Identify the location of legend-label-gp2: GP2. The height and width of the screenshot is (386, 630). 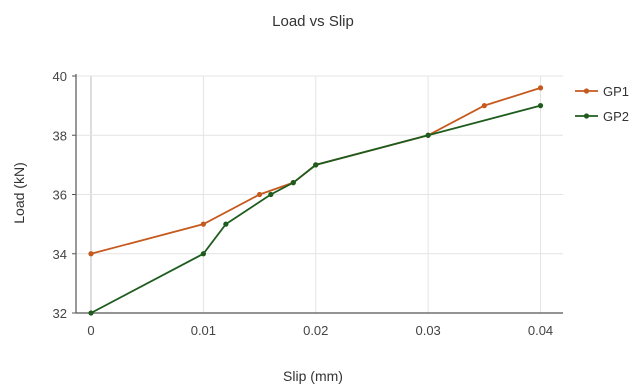
(616, 116).